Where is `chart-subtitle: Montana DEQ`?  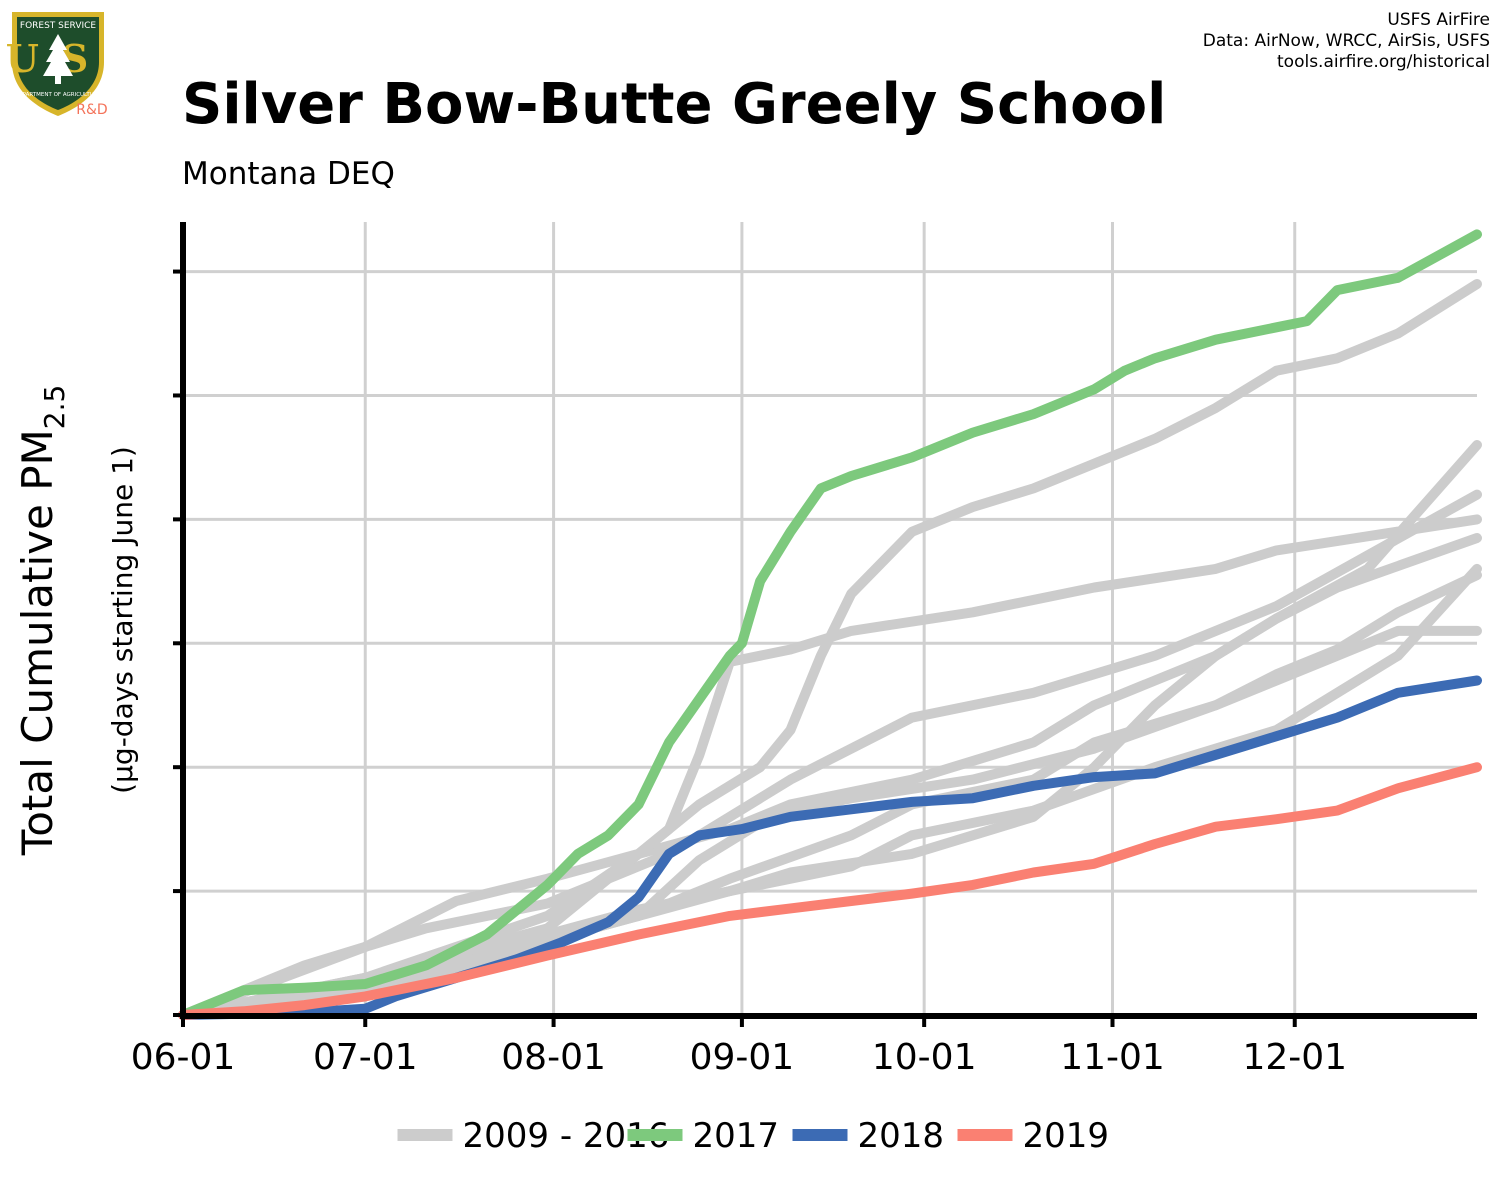
chart-subtitle: Montana DEQ is located at coordinates (288, 174).